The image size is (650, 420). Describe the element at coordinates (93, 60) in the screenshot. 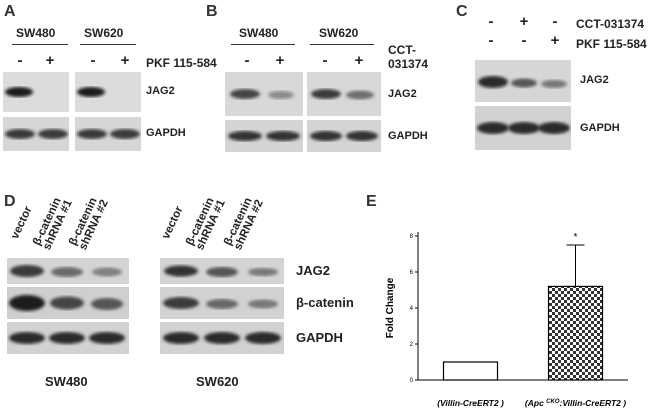

I see `panel-a-sign-3: -` at that location.